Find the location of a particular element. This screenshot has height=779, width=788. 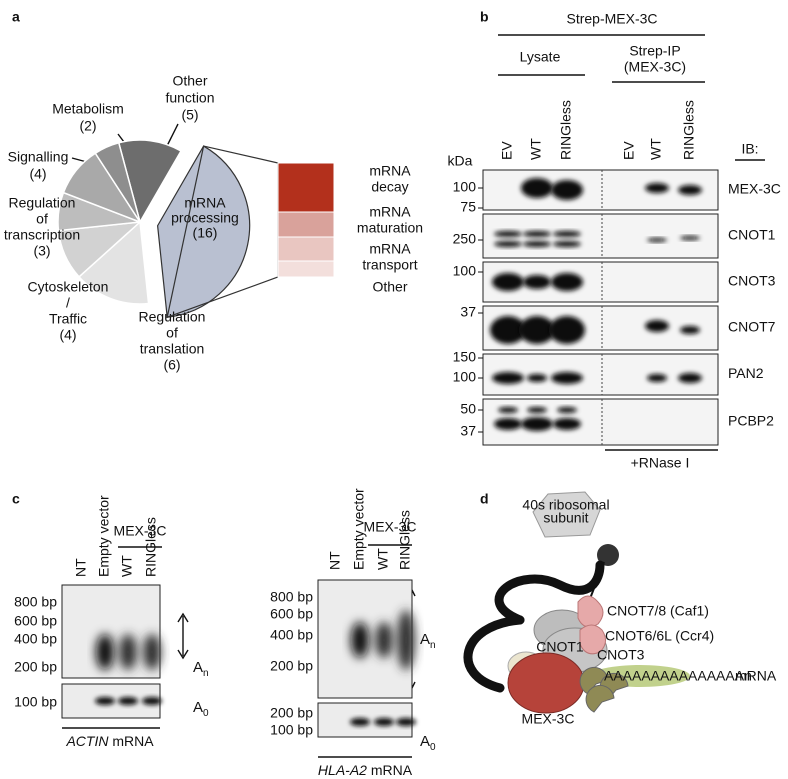

slice-label: Cytoskeleton is located at coordinates (68, 287).